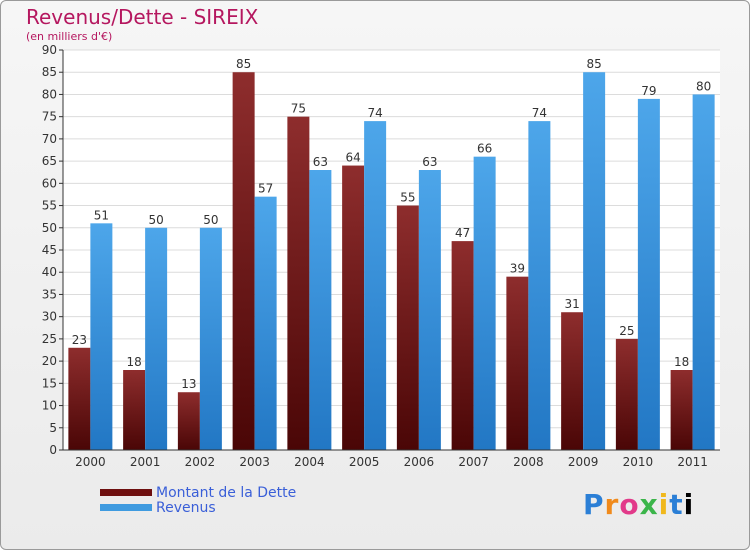 The image size is (750, 550). I want to click on y-tick-label: 70, so click(49, 139).